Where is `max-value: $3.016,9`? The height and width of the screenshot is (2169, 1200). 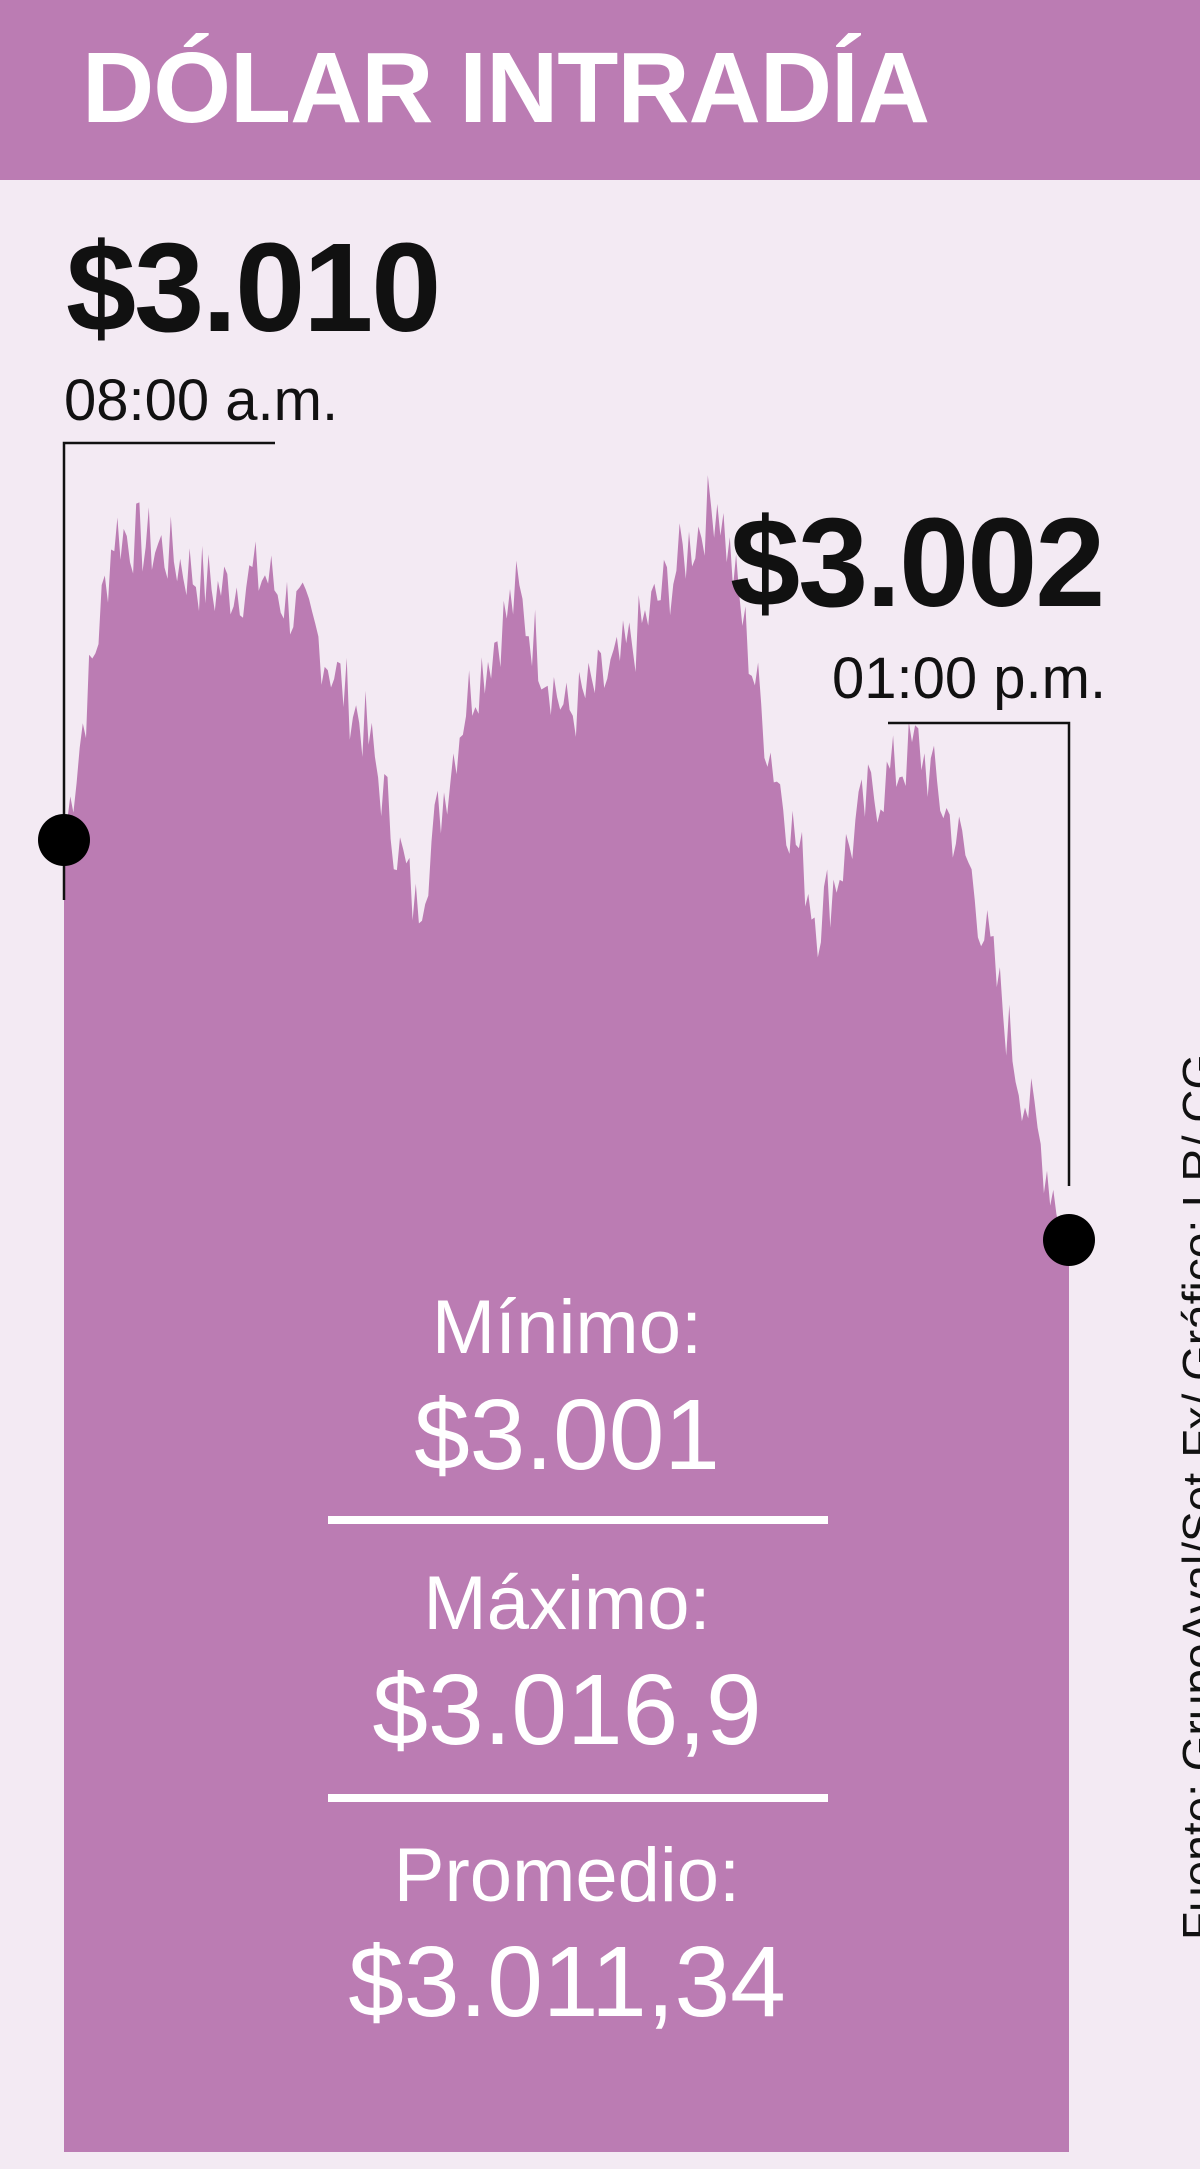
max-value: $3.016,9 is located at coordinates (567, 1710).